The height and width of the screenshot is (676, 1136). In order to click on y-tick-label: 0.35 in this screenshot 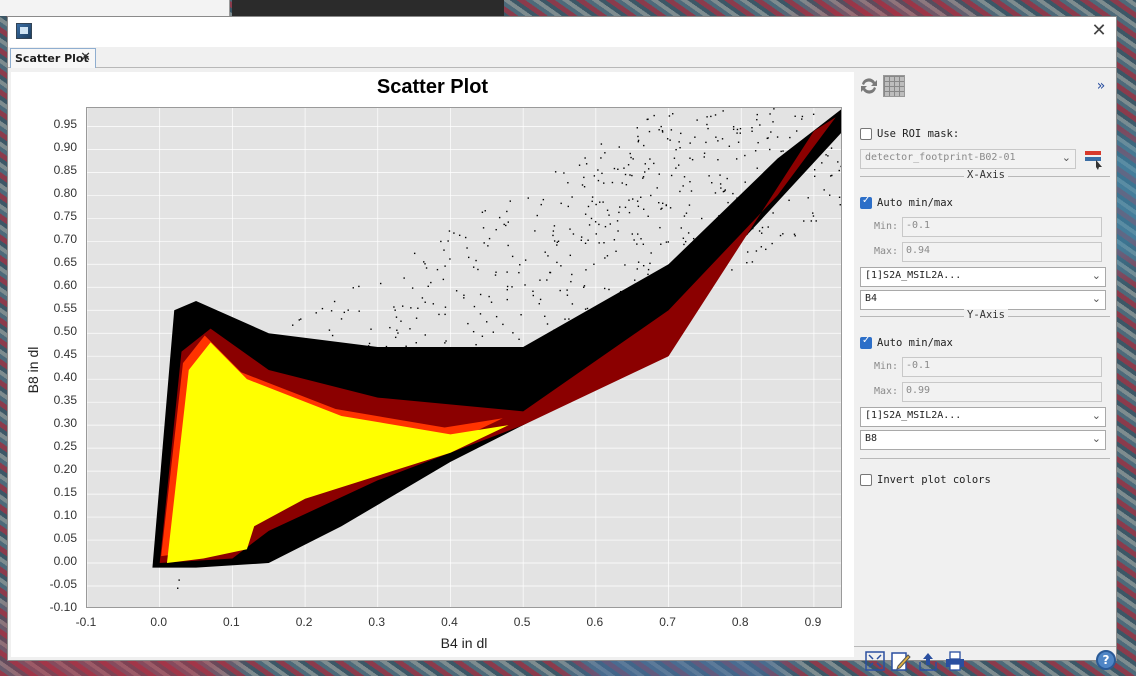, I will do `click(65, 400)`.